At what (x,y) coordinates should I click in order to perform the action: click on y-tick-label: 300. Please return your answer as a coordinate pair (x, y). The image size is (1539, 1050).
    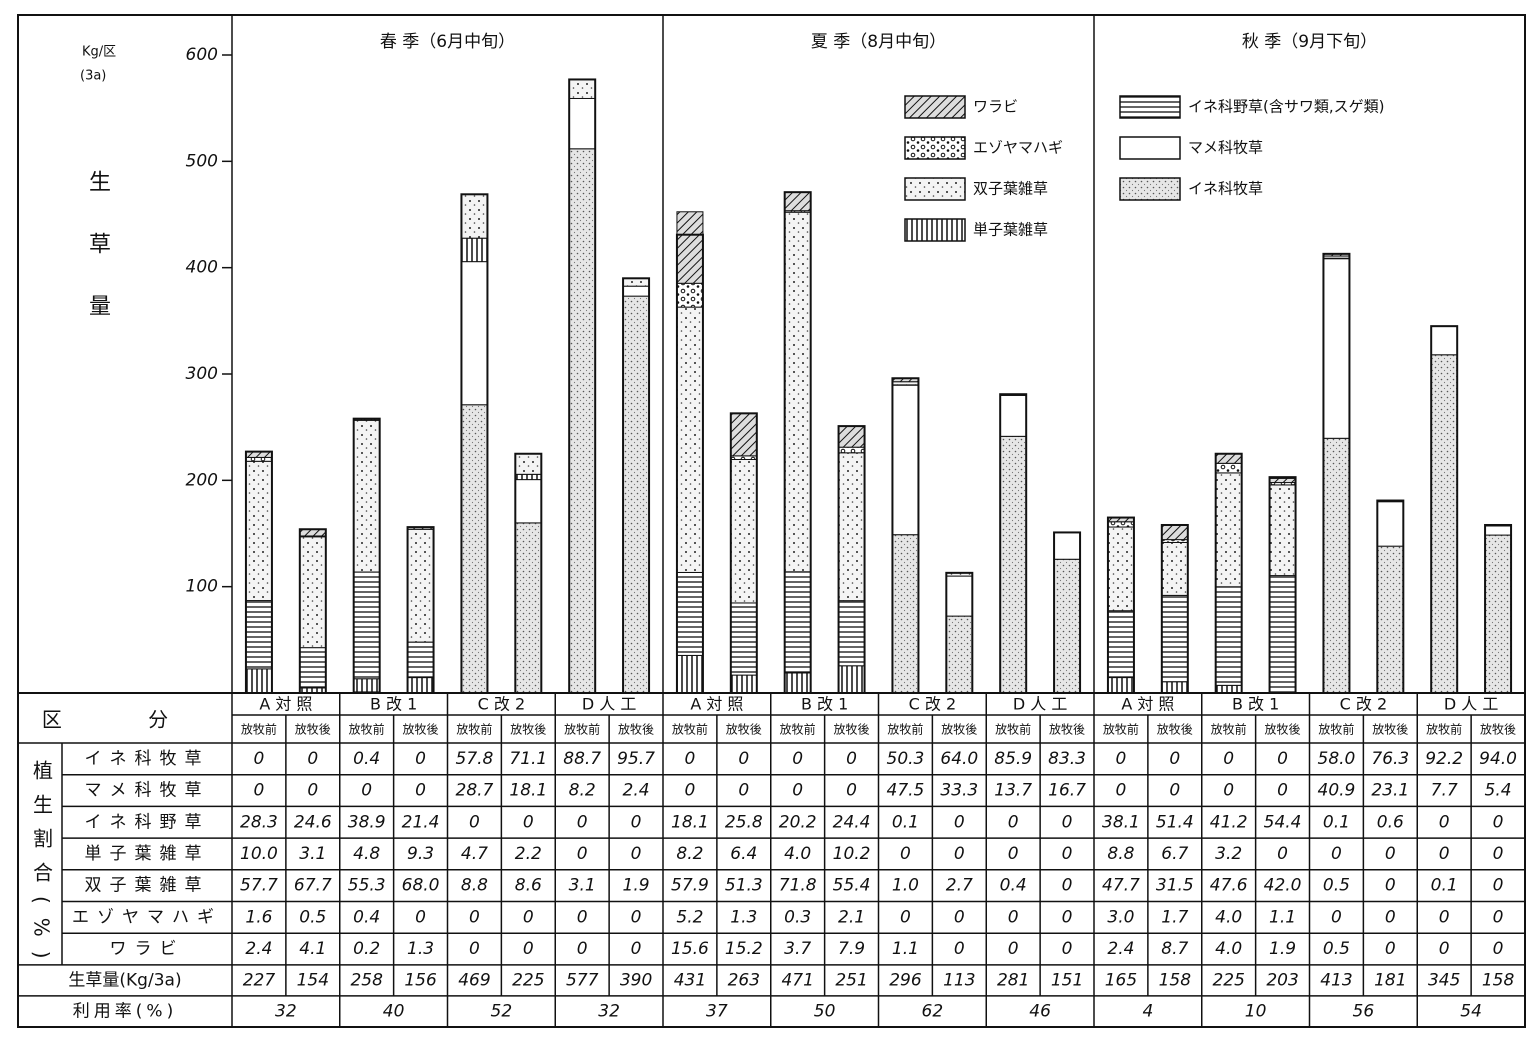
    Looking at the image, I should click on (202, 374).